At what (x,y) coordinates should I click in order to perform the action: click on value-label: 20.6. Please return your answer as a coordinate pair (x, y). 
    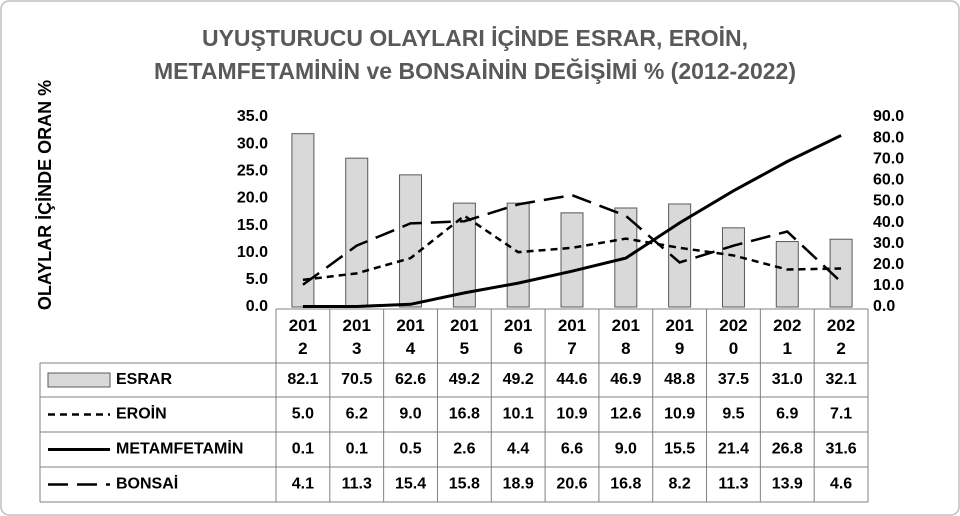
    Looking at the image, I should click on (571, 484).